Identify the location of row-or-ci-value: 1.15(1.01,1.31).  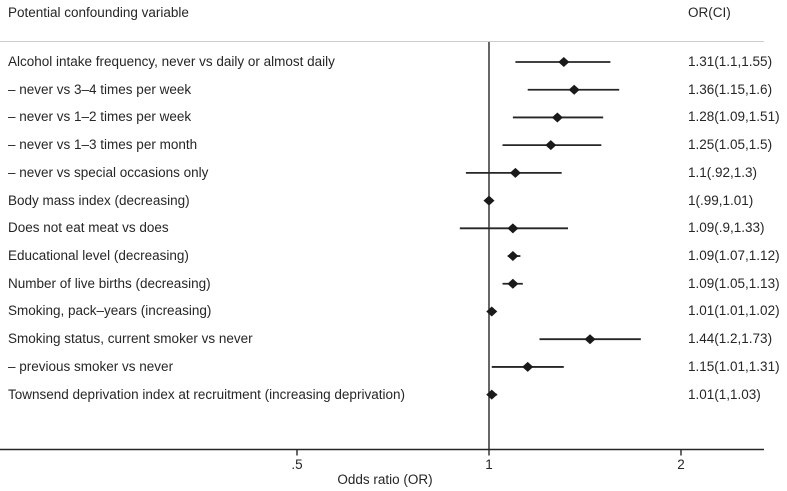
(734, 366).